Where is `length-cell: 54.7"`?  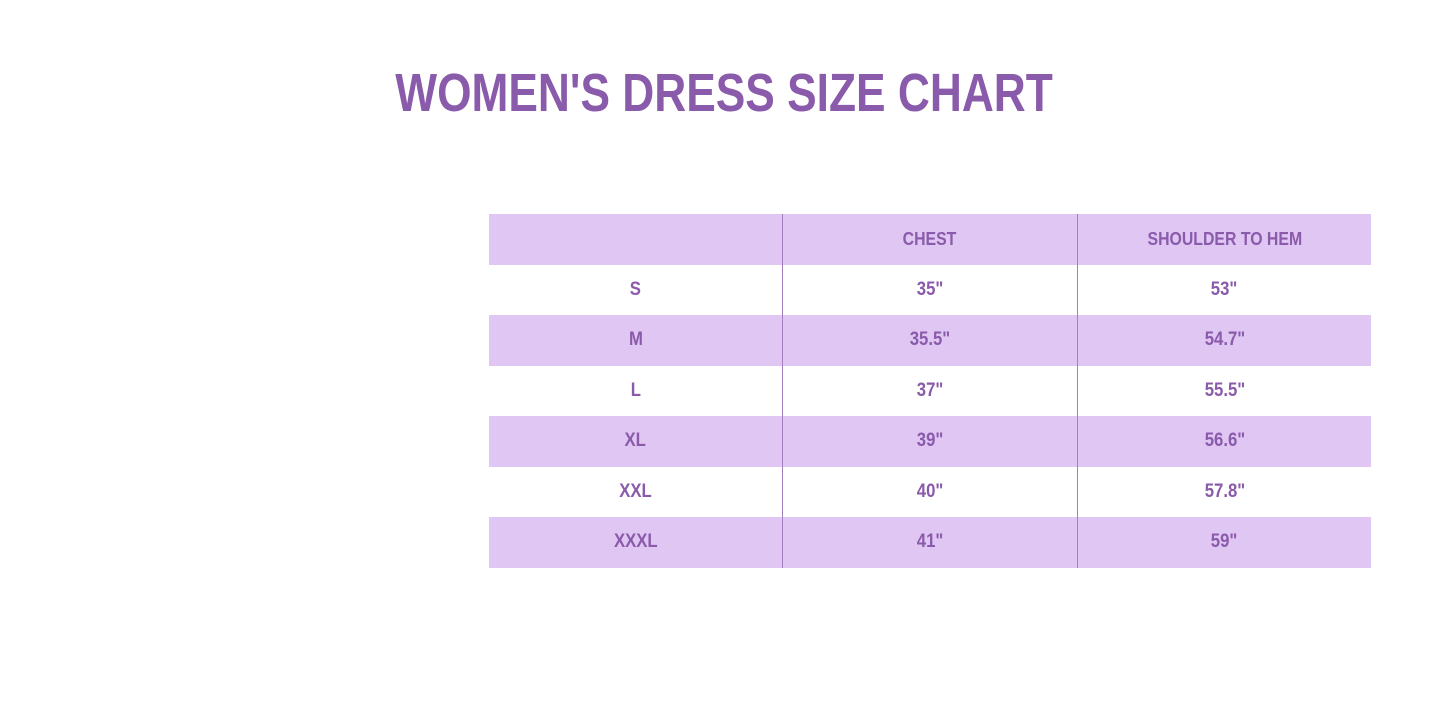
length-cell: 54.7" is located at coordinates (1224, 340).